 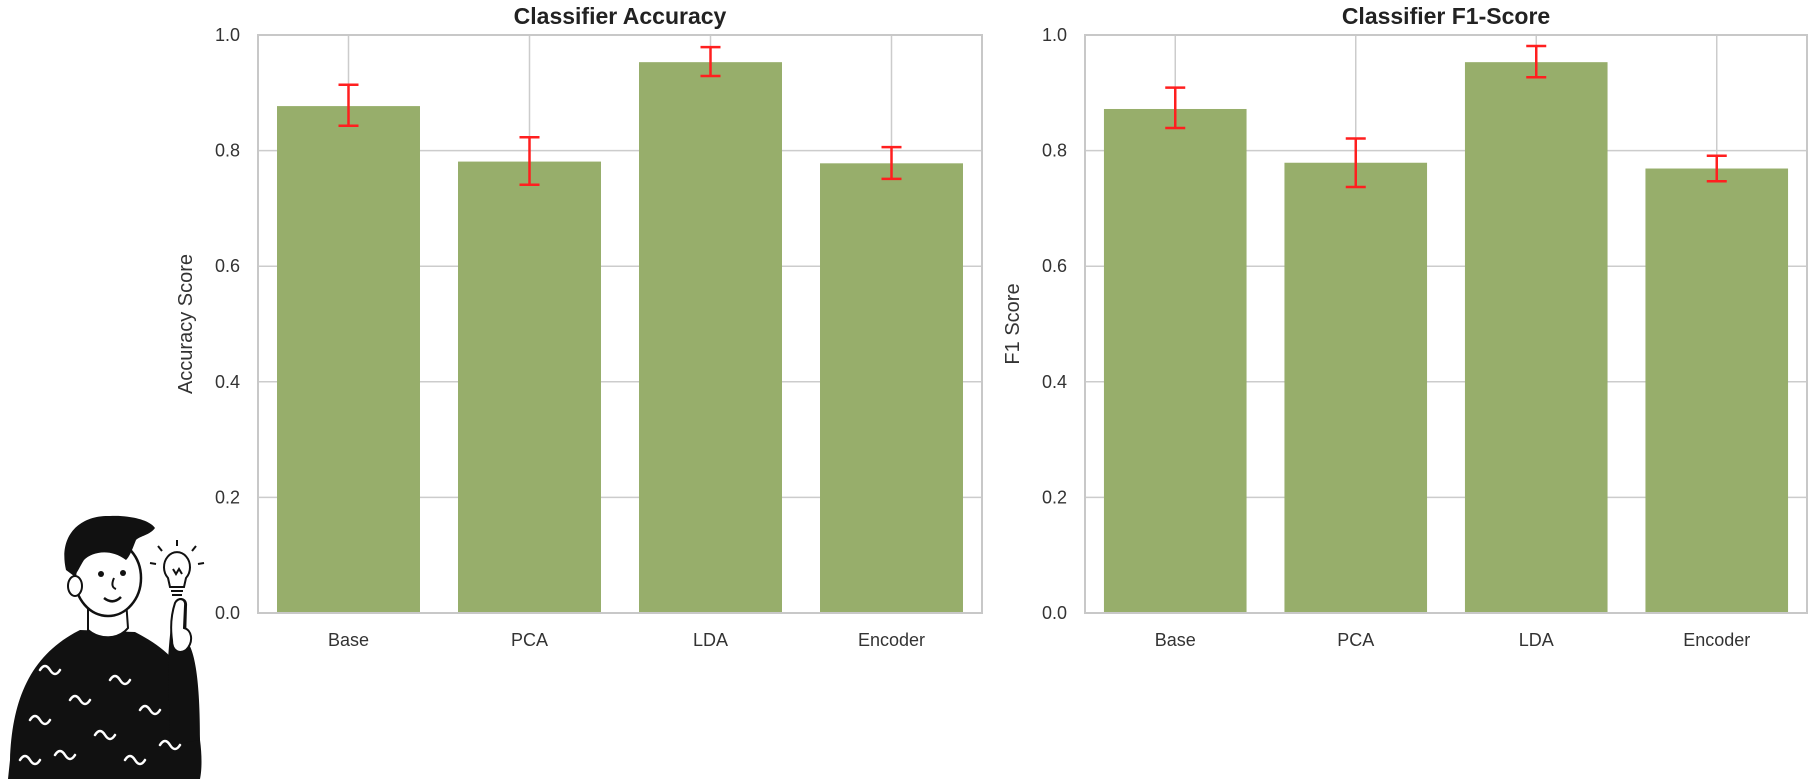 What do you see at coordinates (1175, 108) in the screenshot?
I see `f1-errorbar-base` at bounding box center [1175, 108].